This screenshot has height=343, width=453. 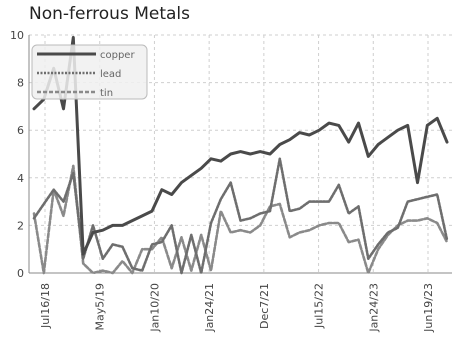 I want to click on y-tick-label: 4, so click(x=20, y=178).